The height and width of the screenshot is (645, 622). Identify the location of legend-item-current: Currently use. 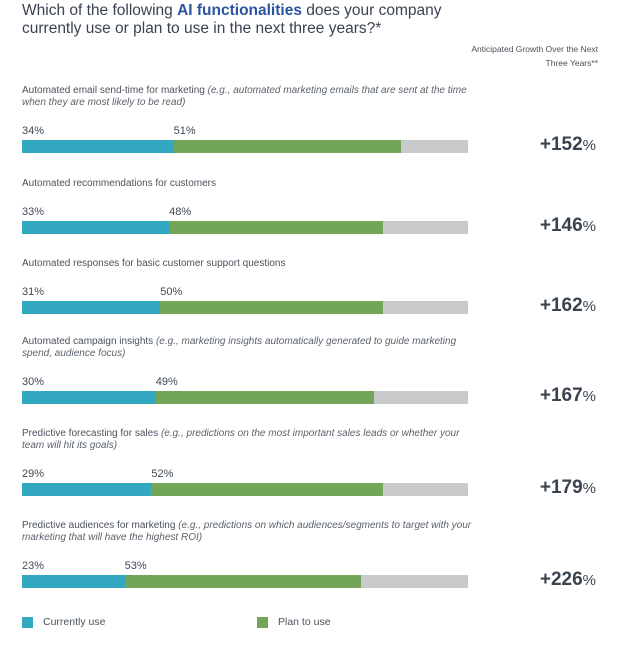
(63, 622).